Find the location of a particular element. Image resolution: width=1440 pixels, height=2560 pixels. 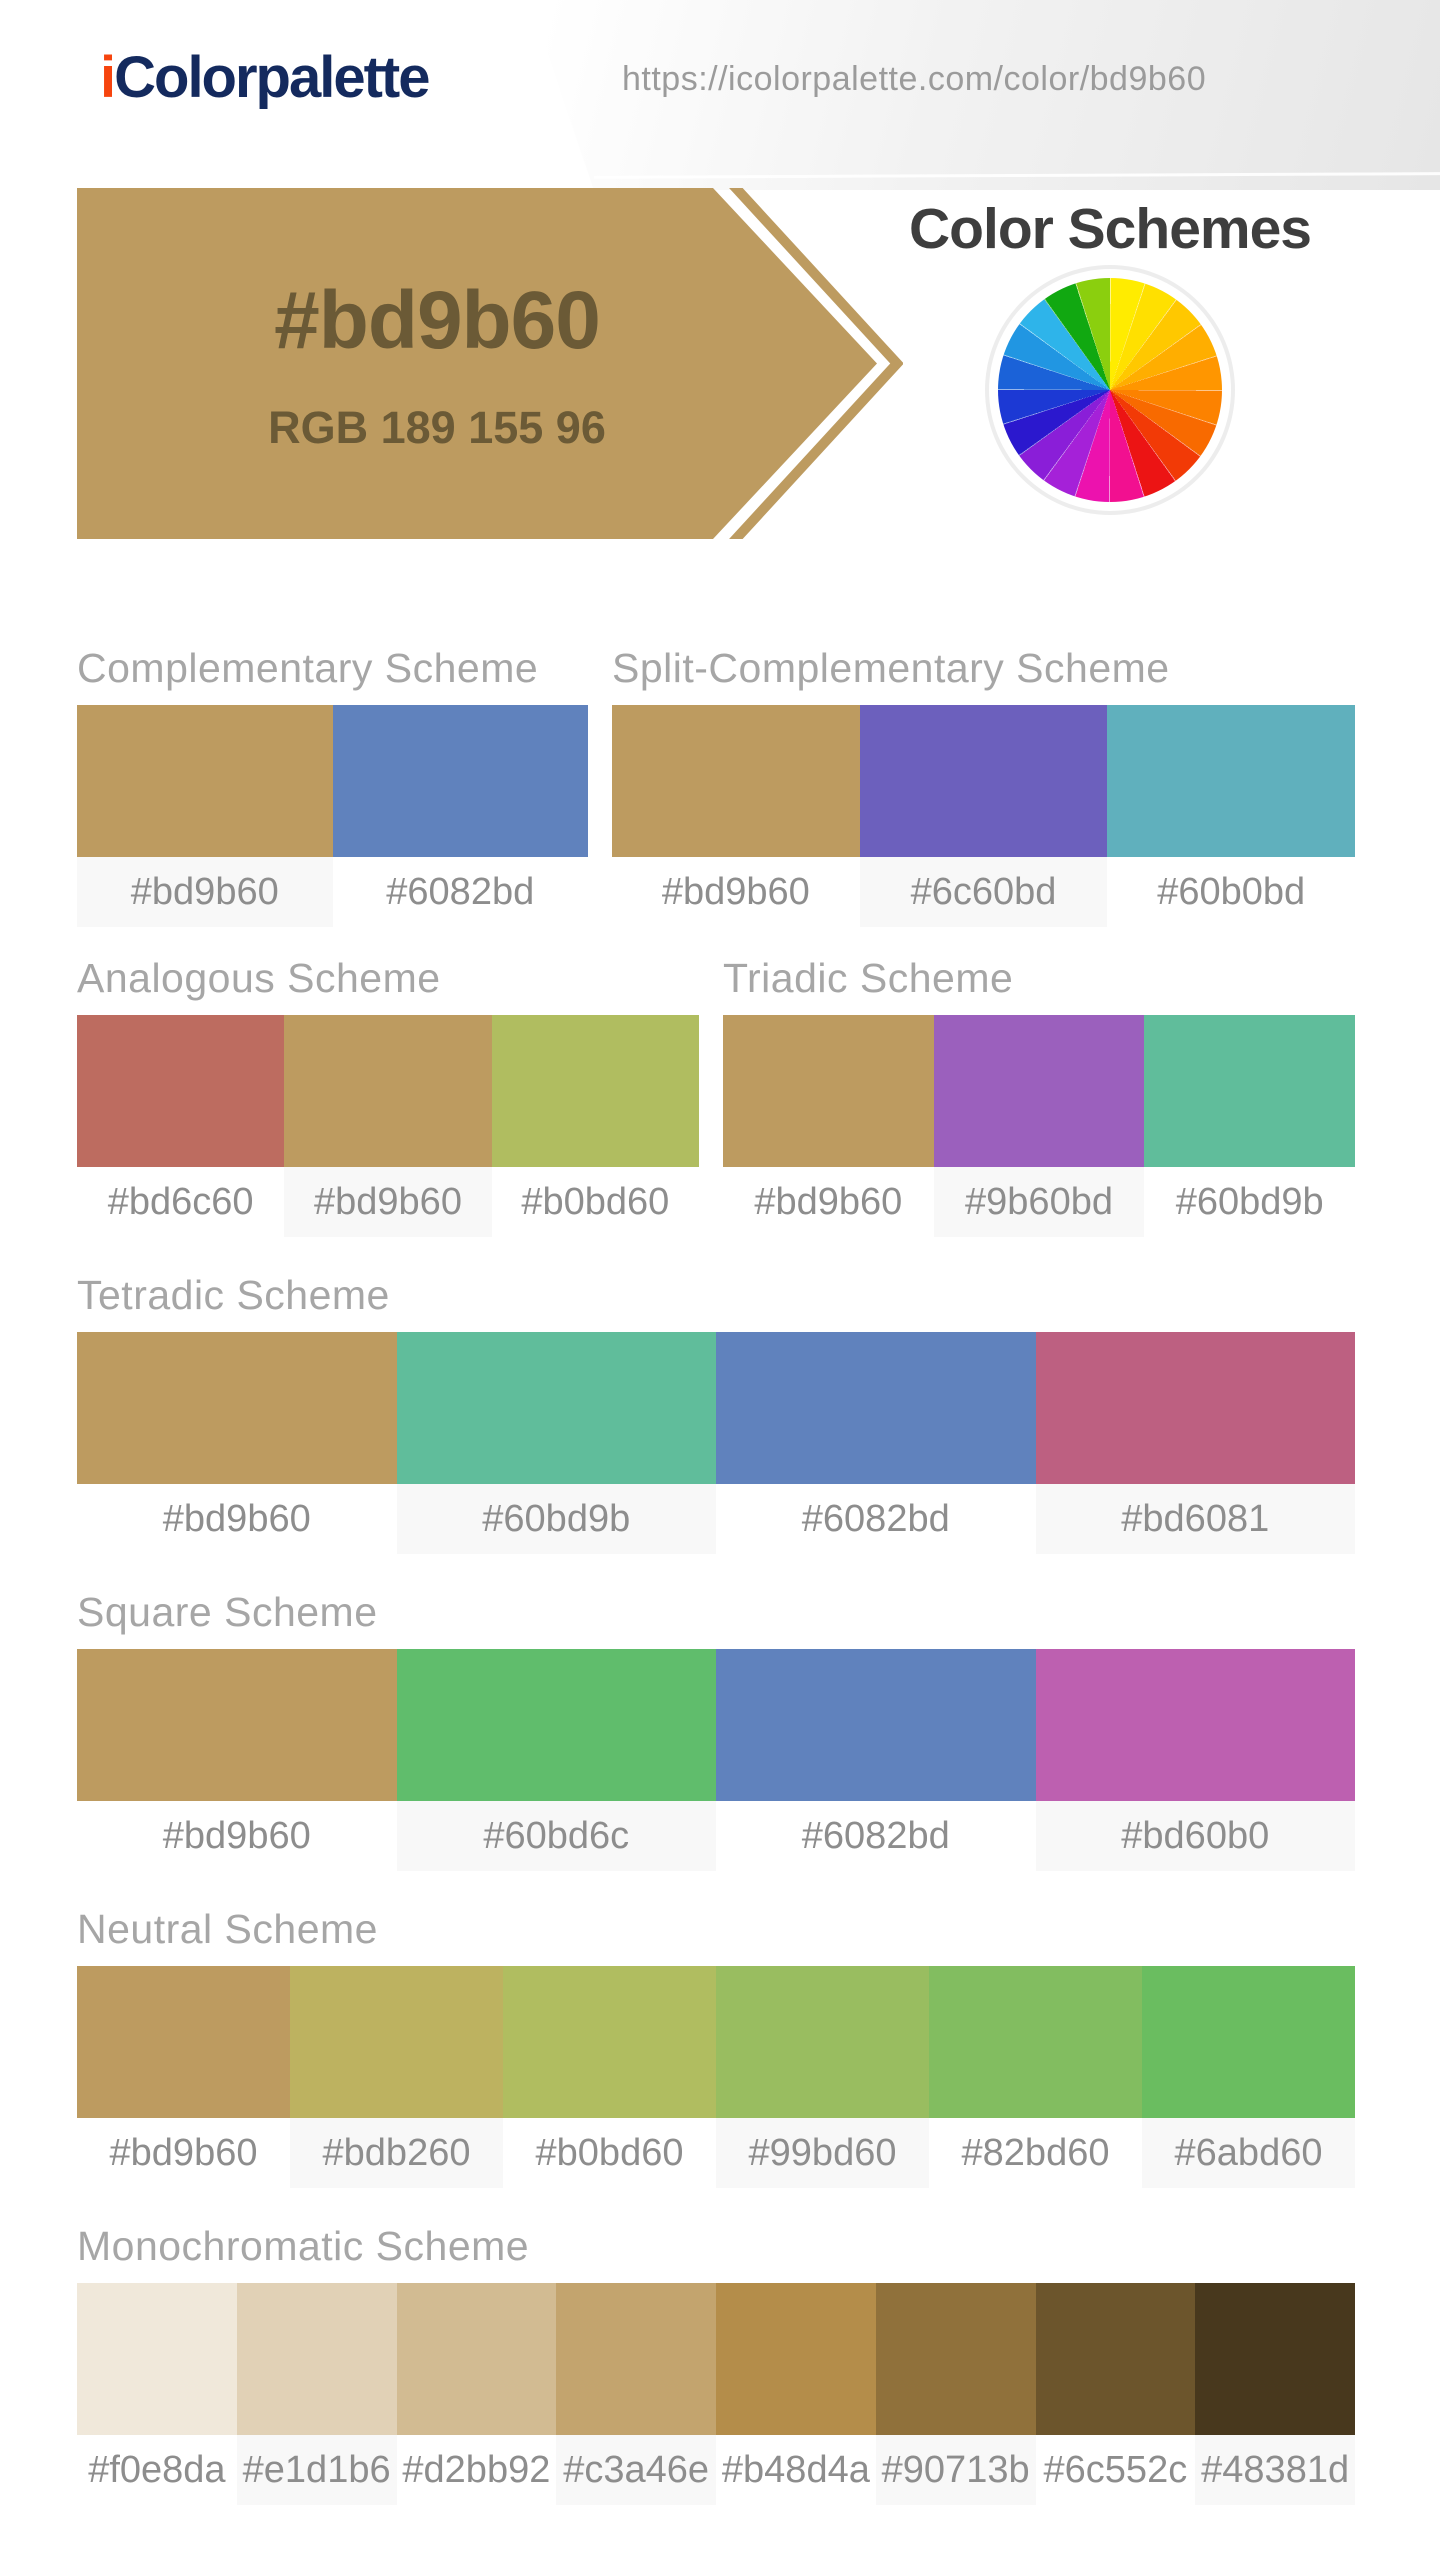

swatch-hex-label: #e1d1b6 is located at coordinates (316, 2470).